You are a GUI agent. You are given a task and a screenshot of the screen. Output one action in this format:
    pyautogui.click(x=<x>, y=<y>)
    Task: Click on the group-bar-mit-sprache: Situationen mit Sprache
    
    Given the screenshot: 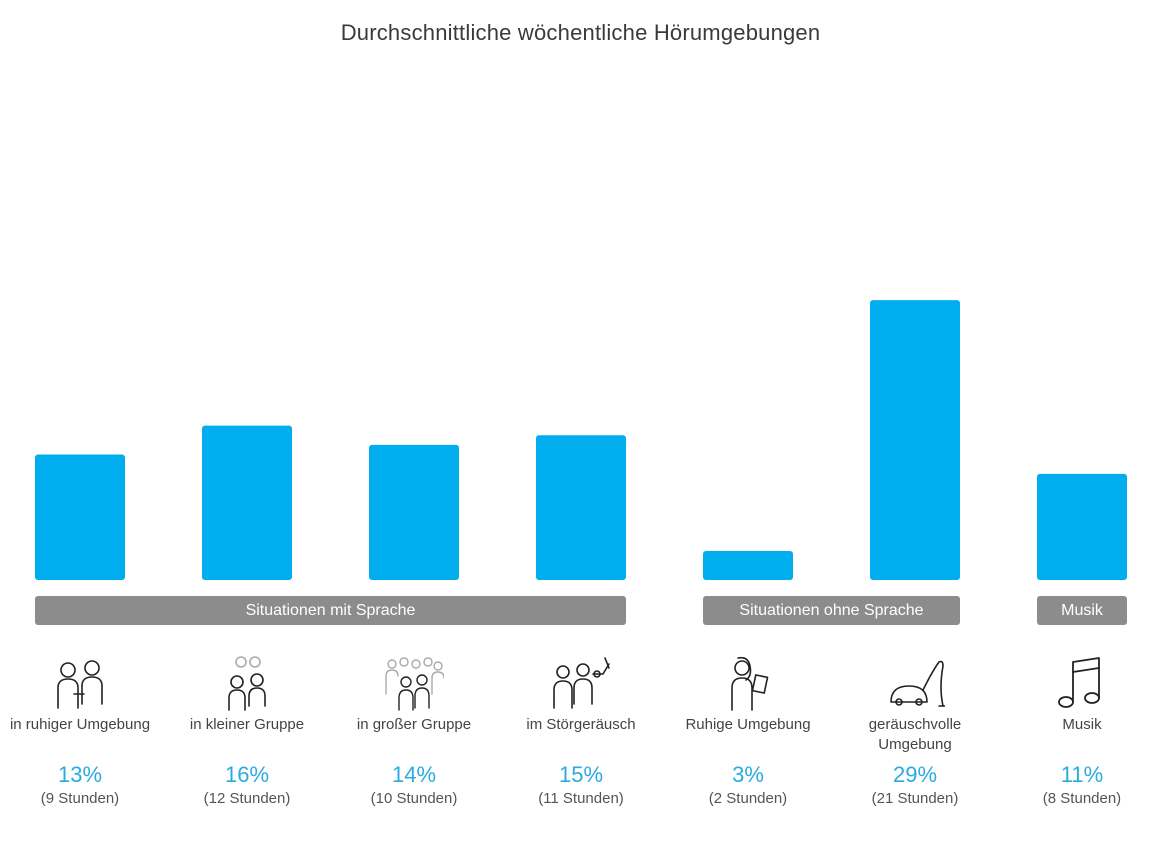 What is the action you would take?
    pyautogui.click(x=330, y=610)
    